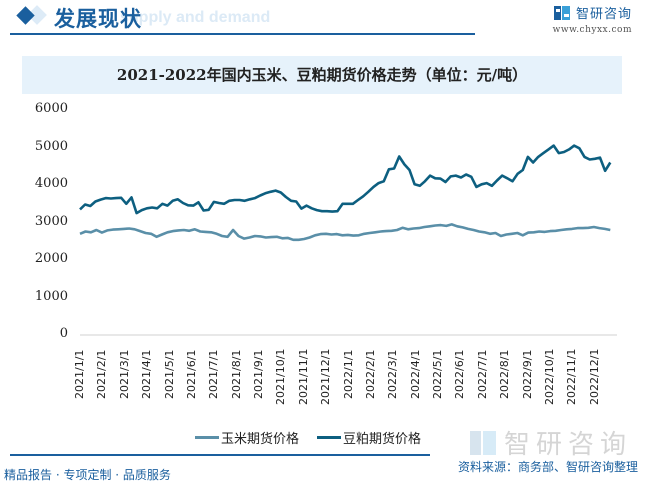  I want to click on series-line-soymeal, so click(345, 179).